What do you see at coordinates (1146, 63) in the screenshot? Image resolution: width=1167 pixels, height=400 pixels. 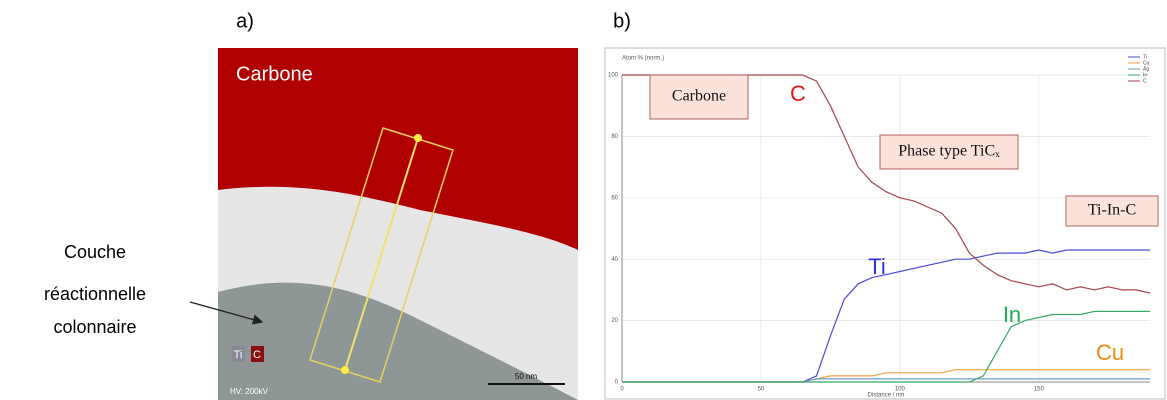 I see `legend-label: Cu` at bounding box center [1146, 63].